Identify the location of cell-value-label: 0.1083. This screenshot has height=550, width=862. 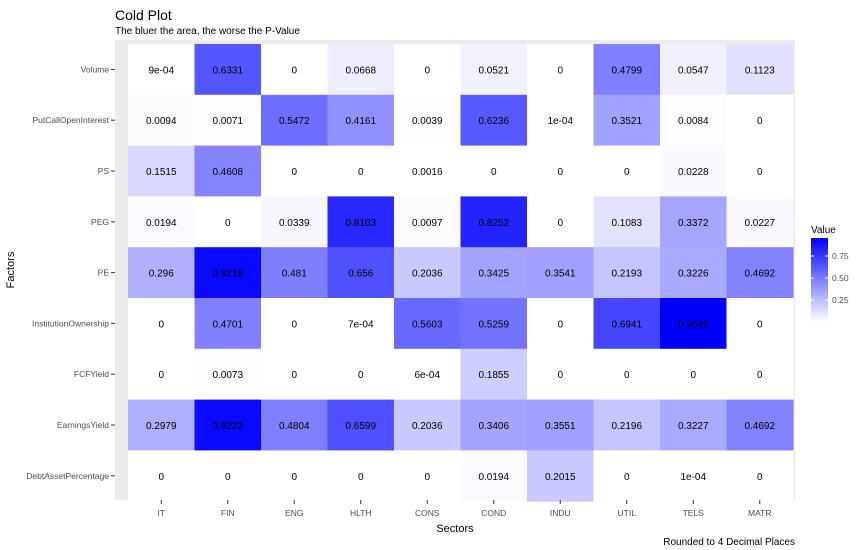
(626, 223).